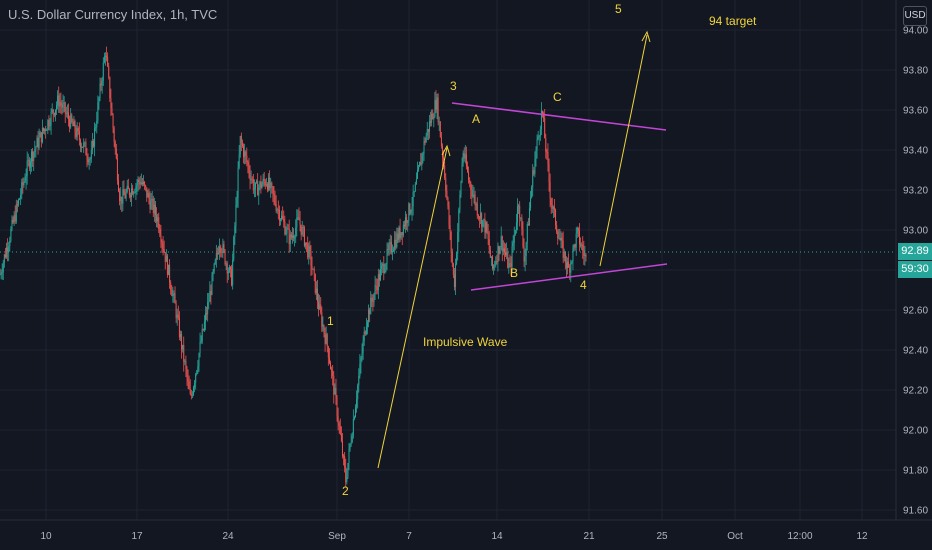  What do you see at coordinates (337, 536) in the screenshot?
I see `time-tick-label: Sep` at bounding box center [337, 536].